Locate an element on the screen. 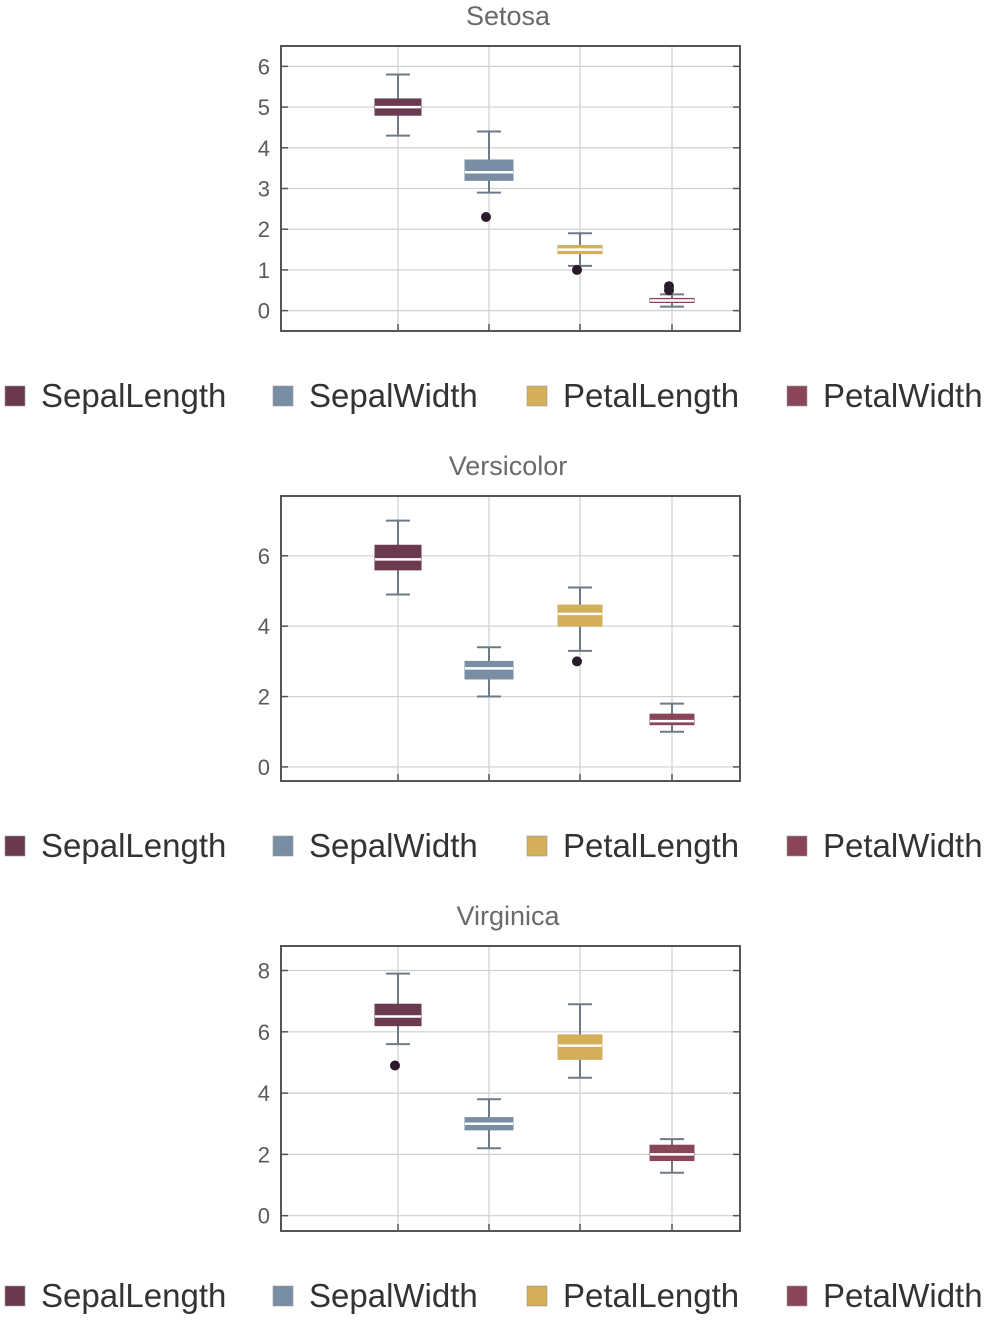 Image resolution: width=1000 pixels, height=1320 pixels. y-tick-label: 1 is located at coordinates (264, 270).